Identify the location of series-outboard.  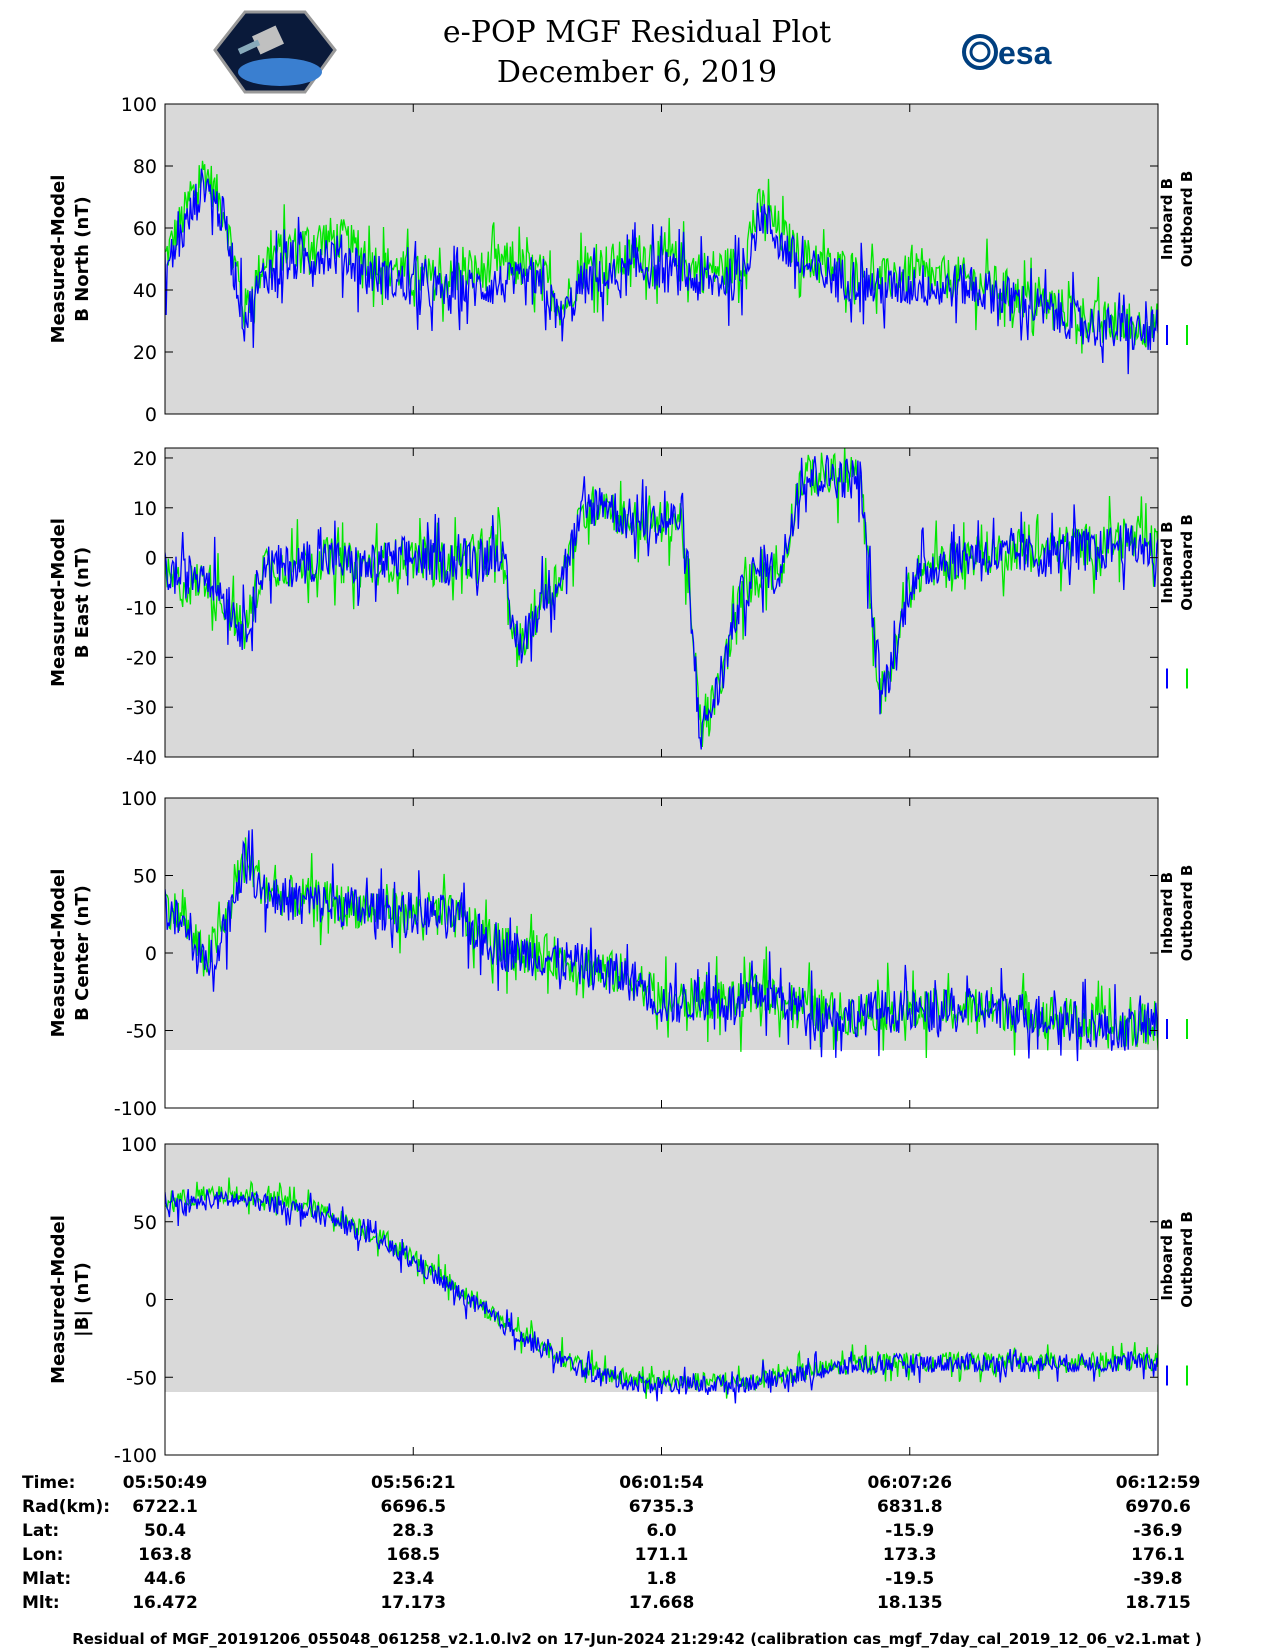
(661, 948).